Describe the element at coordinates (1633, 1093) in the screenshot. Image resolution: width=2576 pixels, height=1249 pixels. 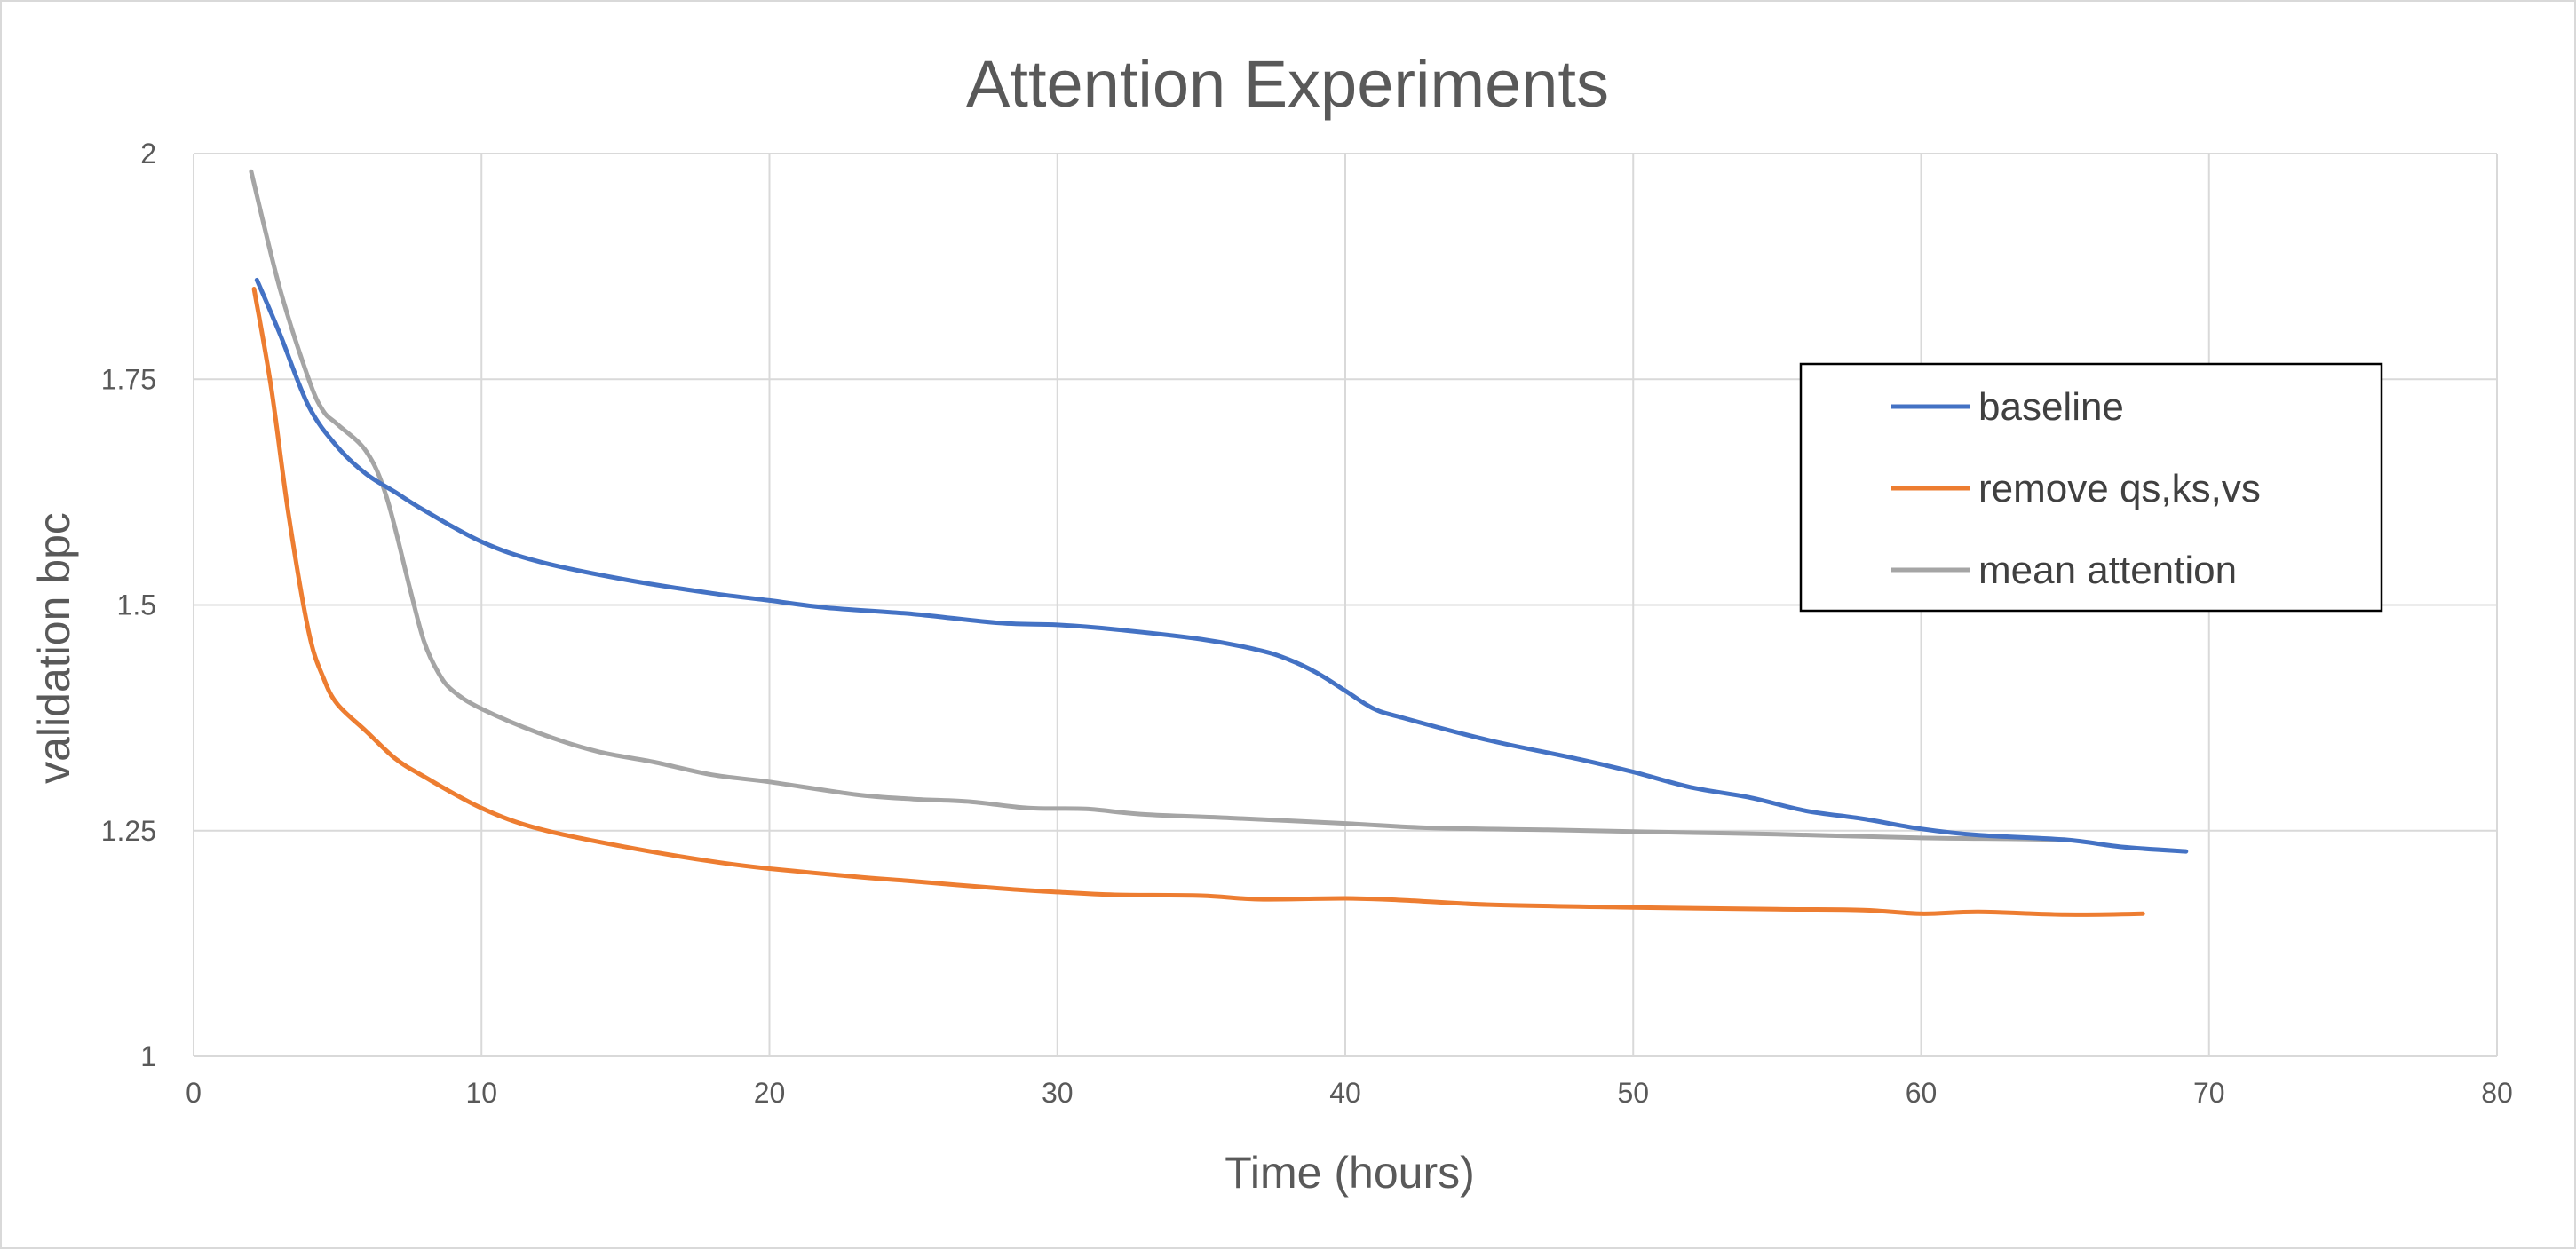
I see `x-tick-label: 50` at that location.